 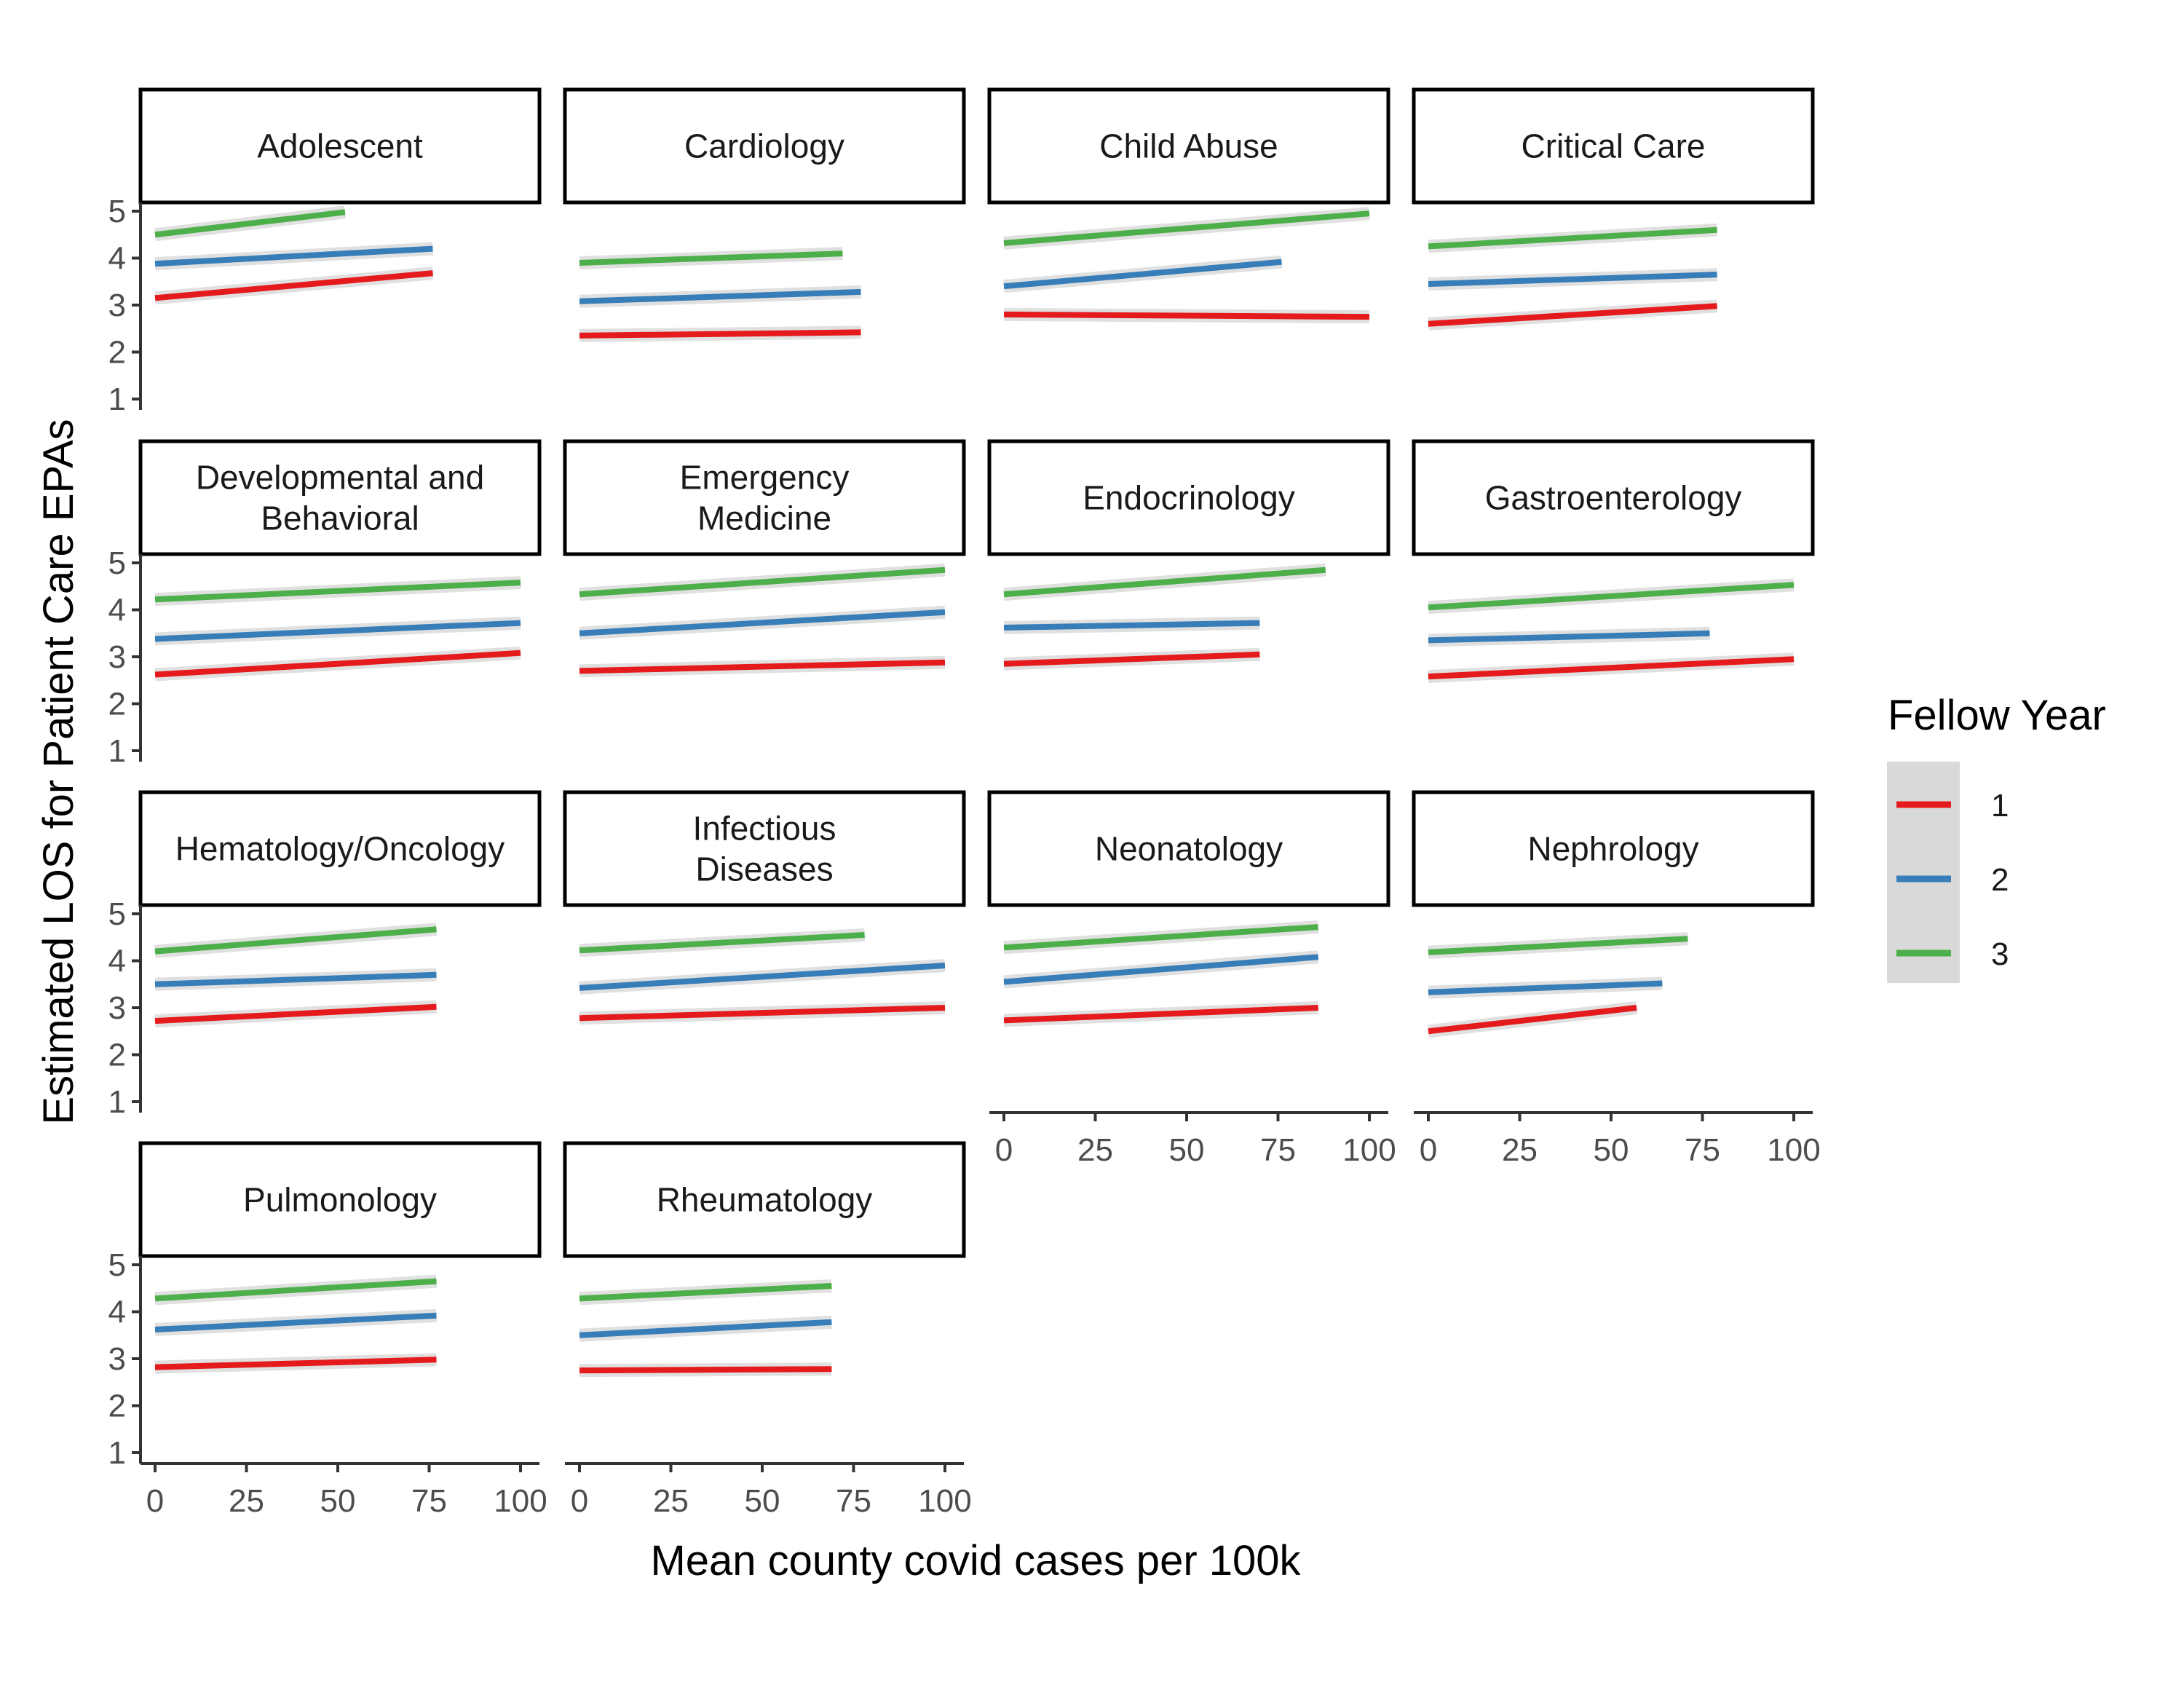 I want to click on legend: Fellow Year 1 2 3, so click(x=1996, y=837).